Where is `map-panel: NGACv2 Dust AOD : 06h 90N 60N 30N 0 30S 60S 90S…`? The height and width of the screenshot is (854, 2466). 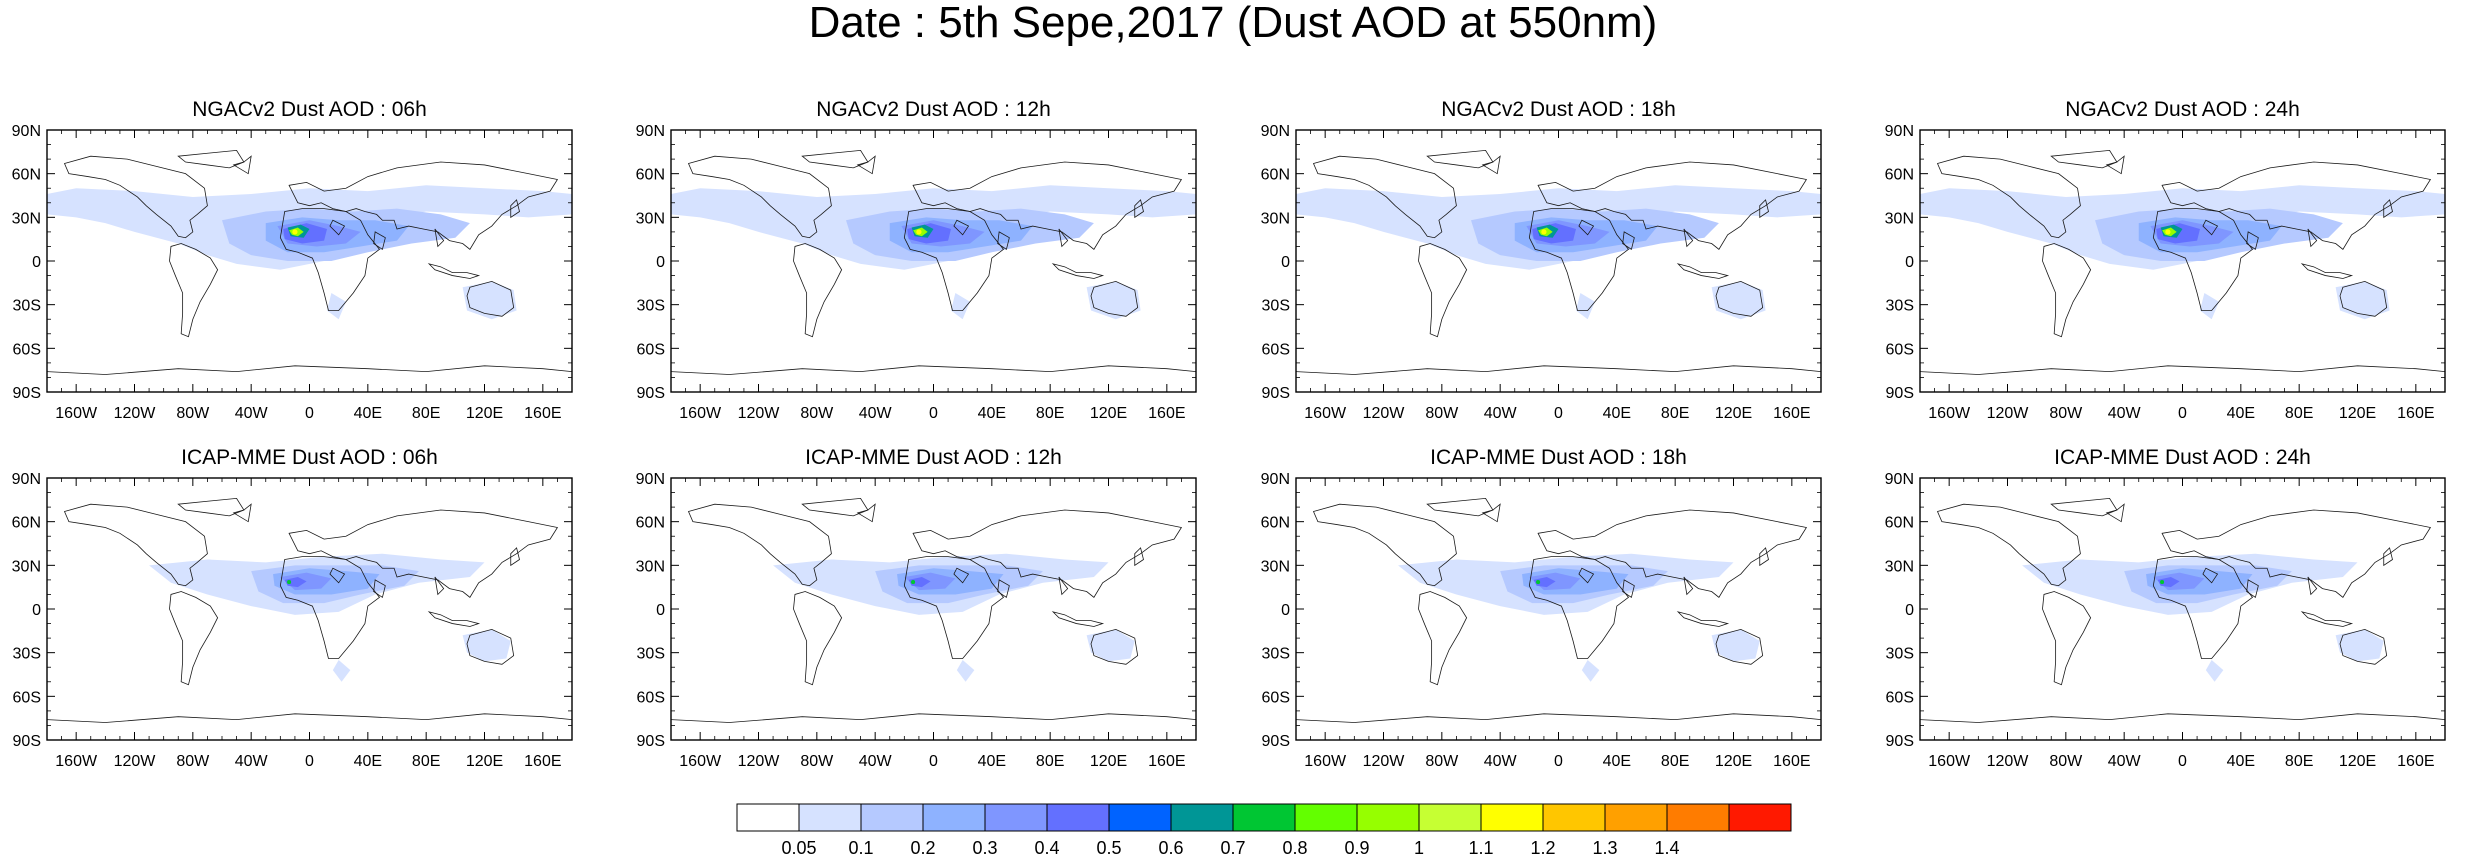
map-panel: NGACv2 Dust AOD : 06h 90N 60N 30N 0 30S 60S 90S… is located at coordinates (292, 260).